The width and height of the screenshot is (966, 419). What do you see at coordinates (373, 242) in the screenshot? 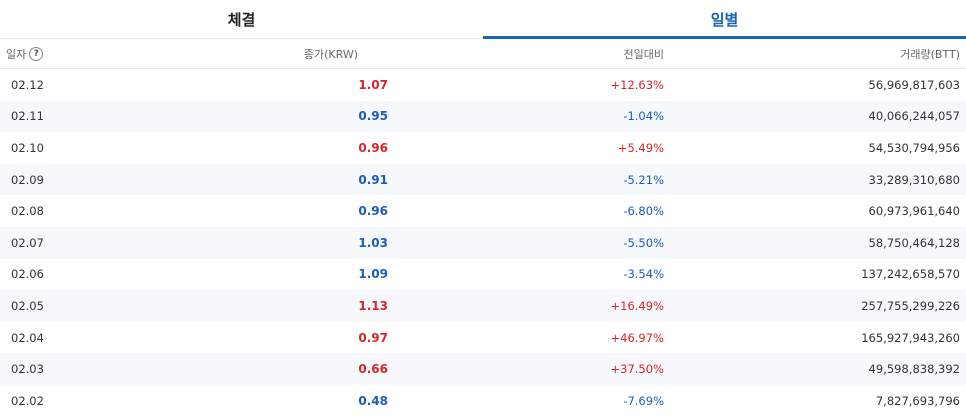
I see `cell-price: 1.03` at bounding box center [373, 242].